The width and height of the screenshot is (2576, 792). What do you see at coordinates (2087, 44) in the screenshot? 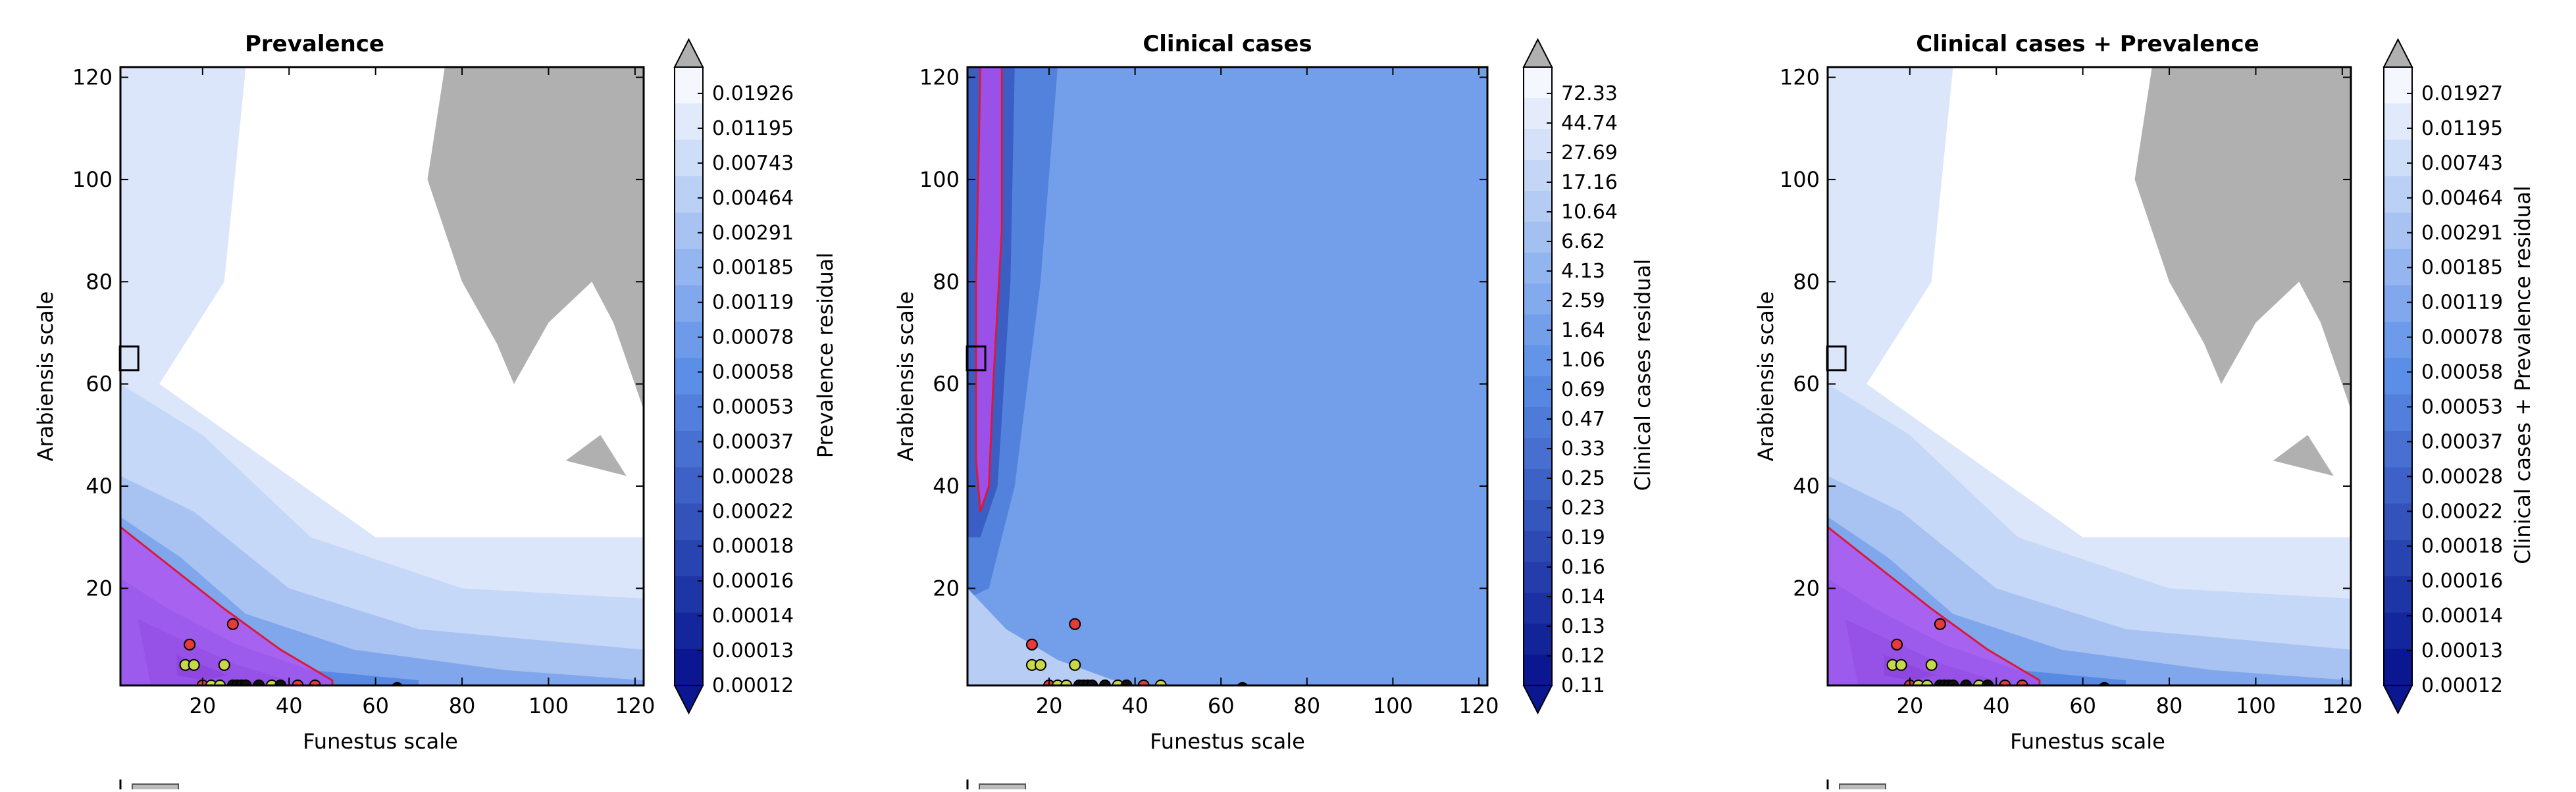
I see `chart-title: Clinical cases + Prevalence` at bounding box center [2087, 44].